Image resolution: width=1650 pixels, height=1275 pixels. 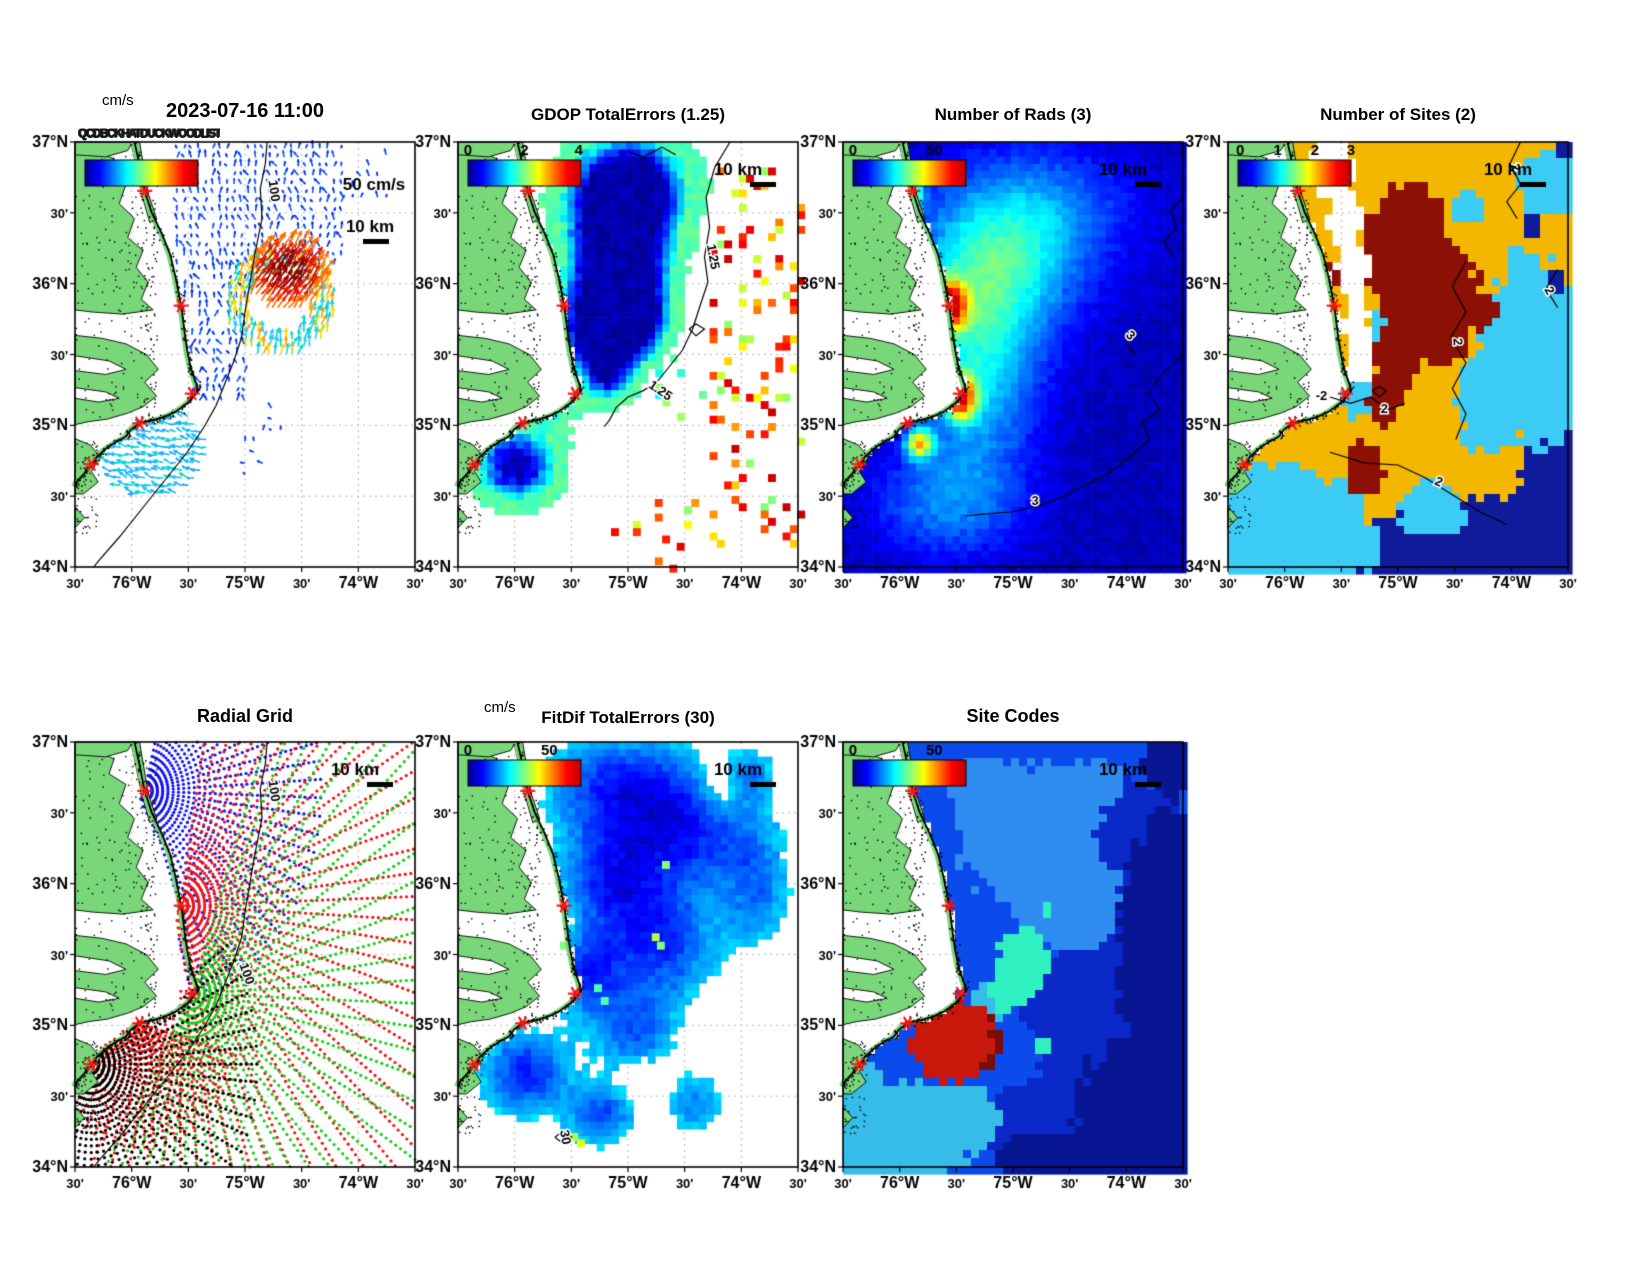 What do you see at coordinates (245, 111) in the screenshot?
I see `panel-title-total-vectors: 2023-07-16 11:00` at bounding box center [245, 111].